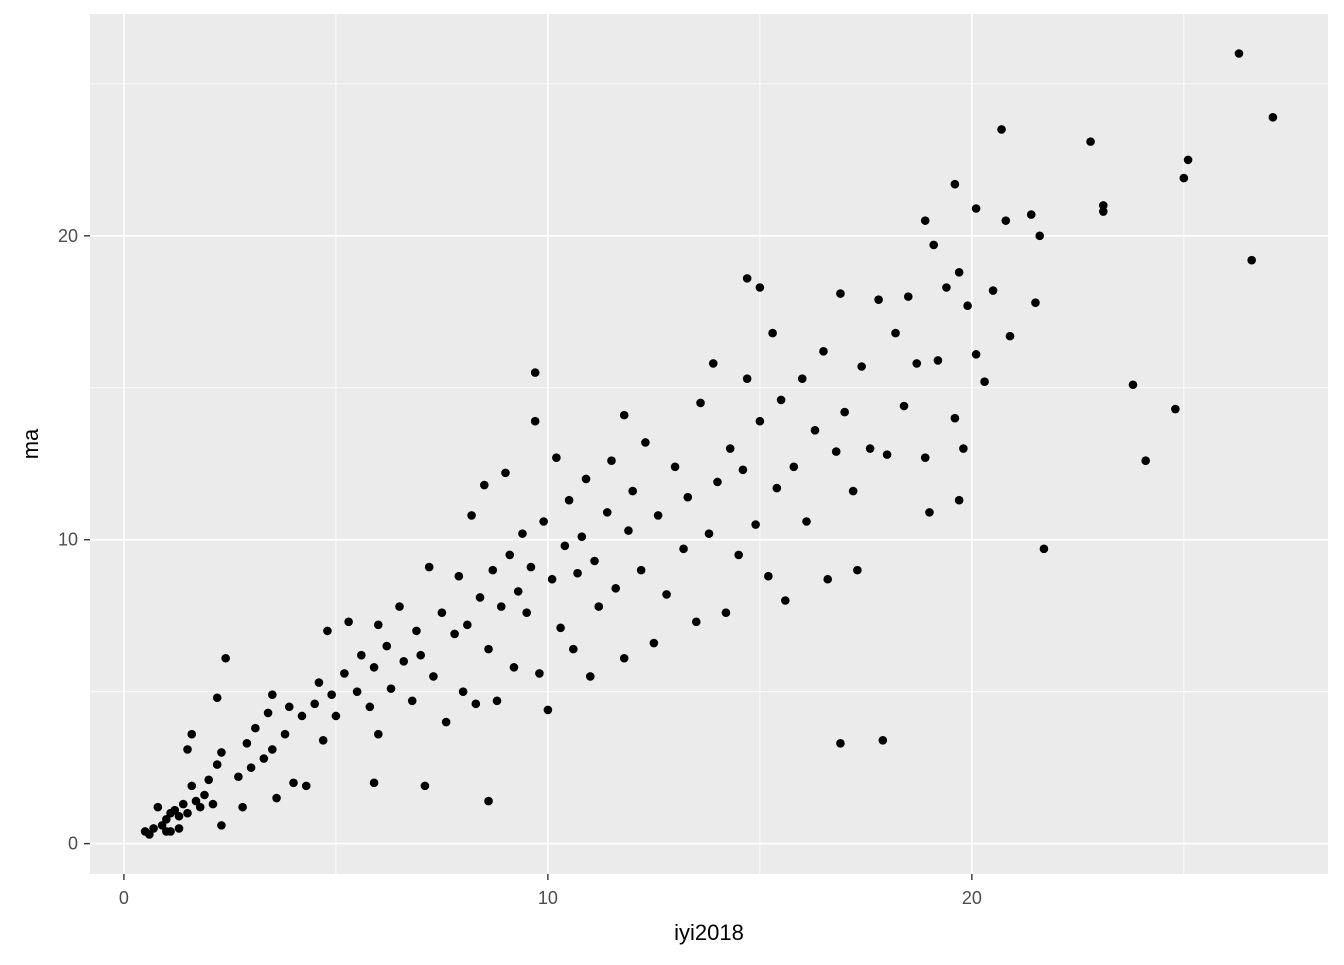 Image resolution: width=1344 pixels, height=965 pixels. What do you see at coordinates (68, 236) in the screenshot?
I see `y-tick-label: 20` at bounding box center [68, 236].